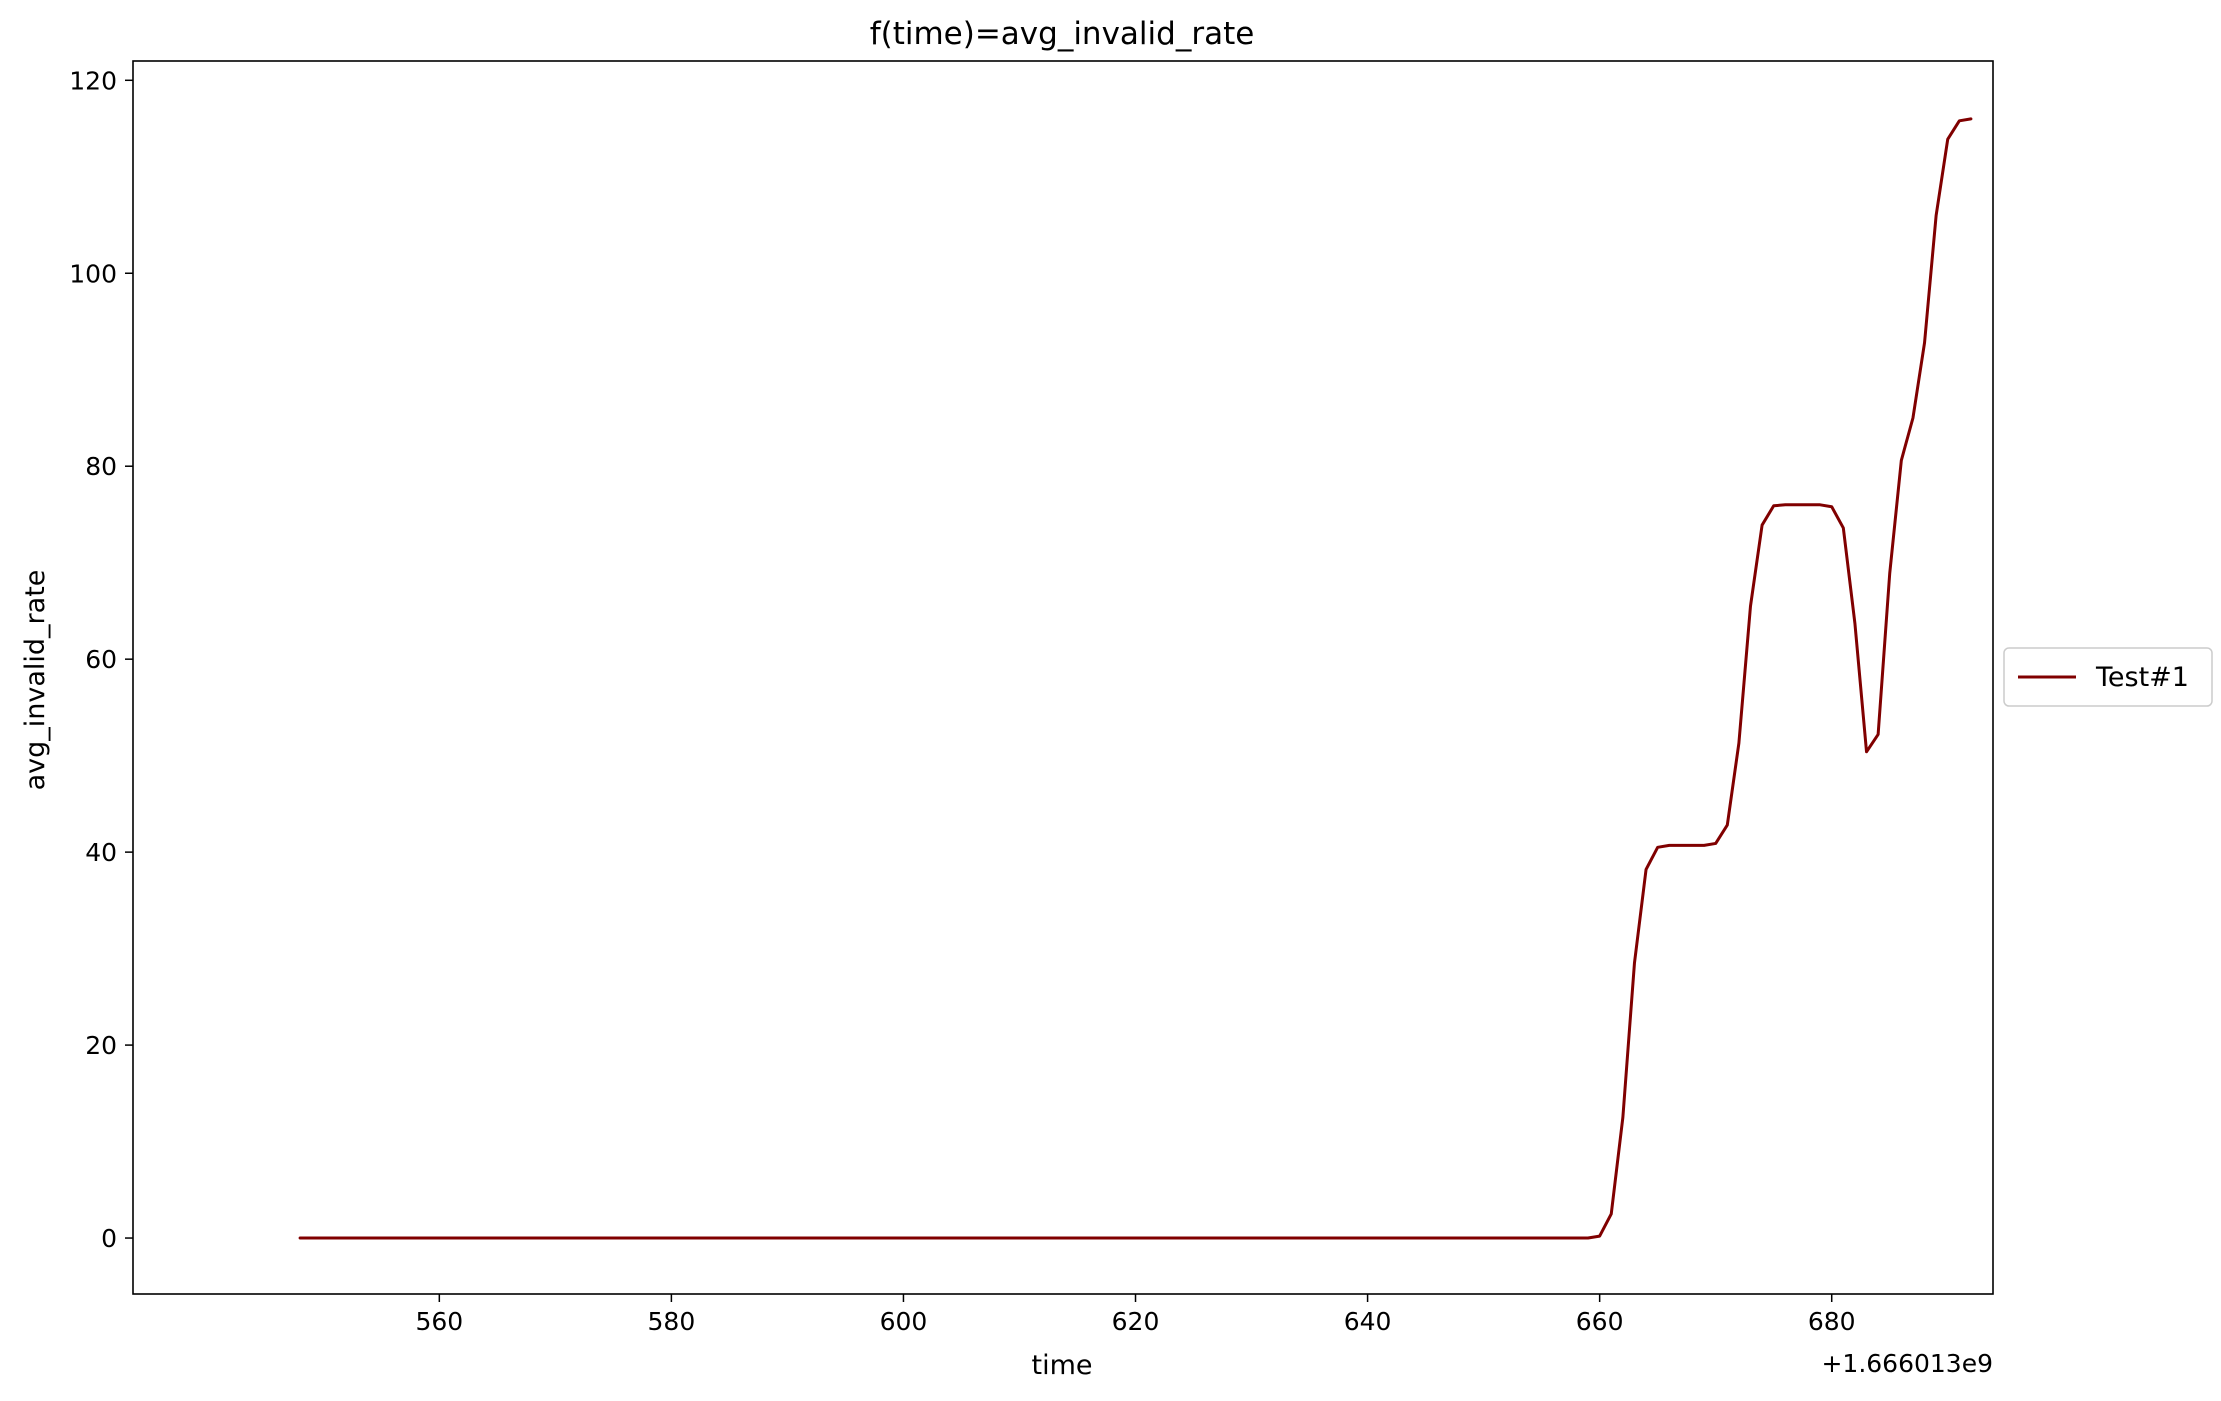 This screenshot has height=1401, width=2221. I want to click on y-axis-label: avg_invalid_rate, so click(35, 680).